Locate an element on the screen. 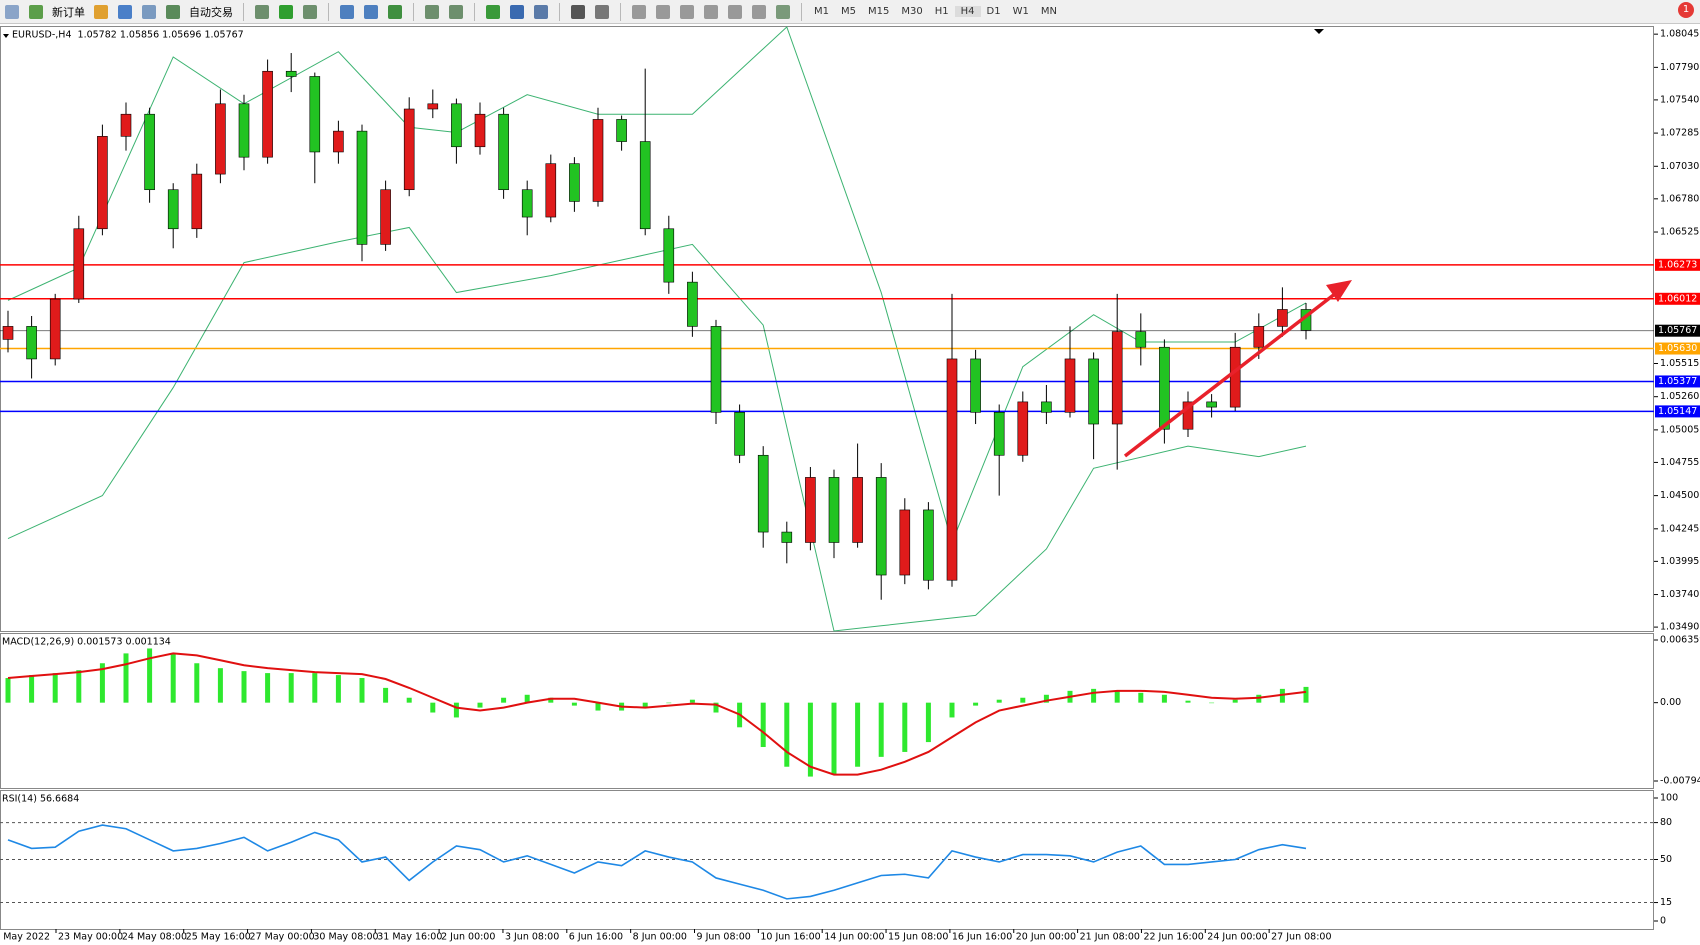 The width and height of the screenshot is (1700, 945). time-label: 21 Jun 08:00 is located at coordinates (1110, 937).